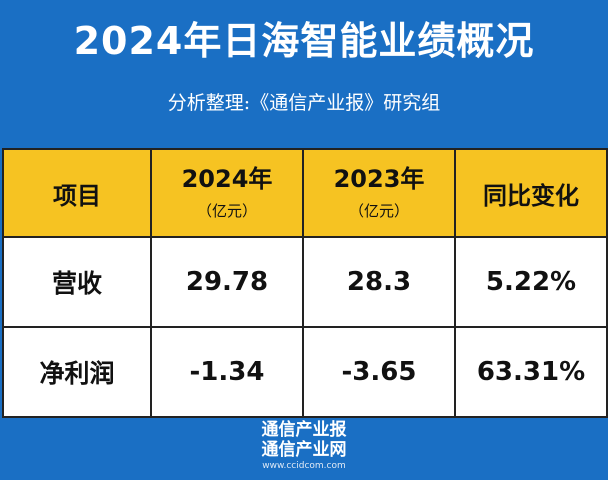 Image resolution: width=608 pixels, height=480 pixels. I want to click on header-2023-unit: （亿元）, so click(378, 211).